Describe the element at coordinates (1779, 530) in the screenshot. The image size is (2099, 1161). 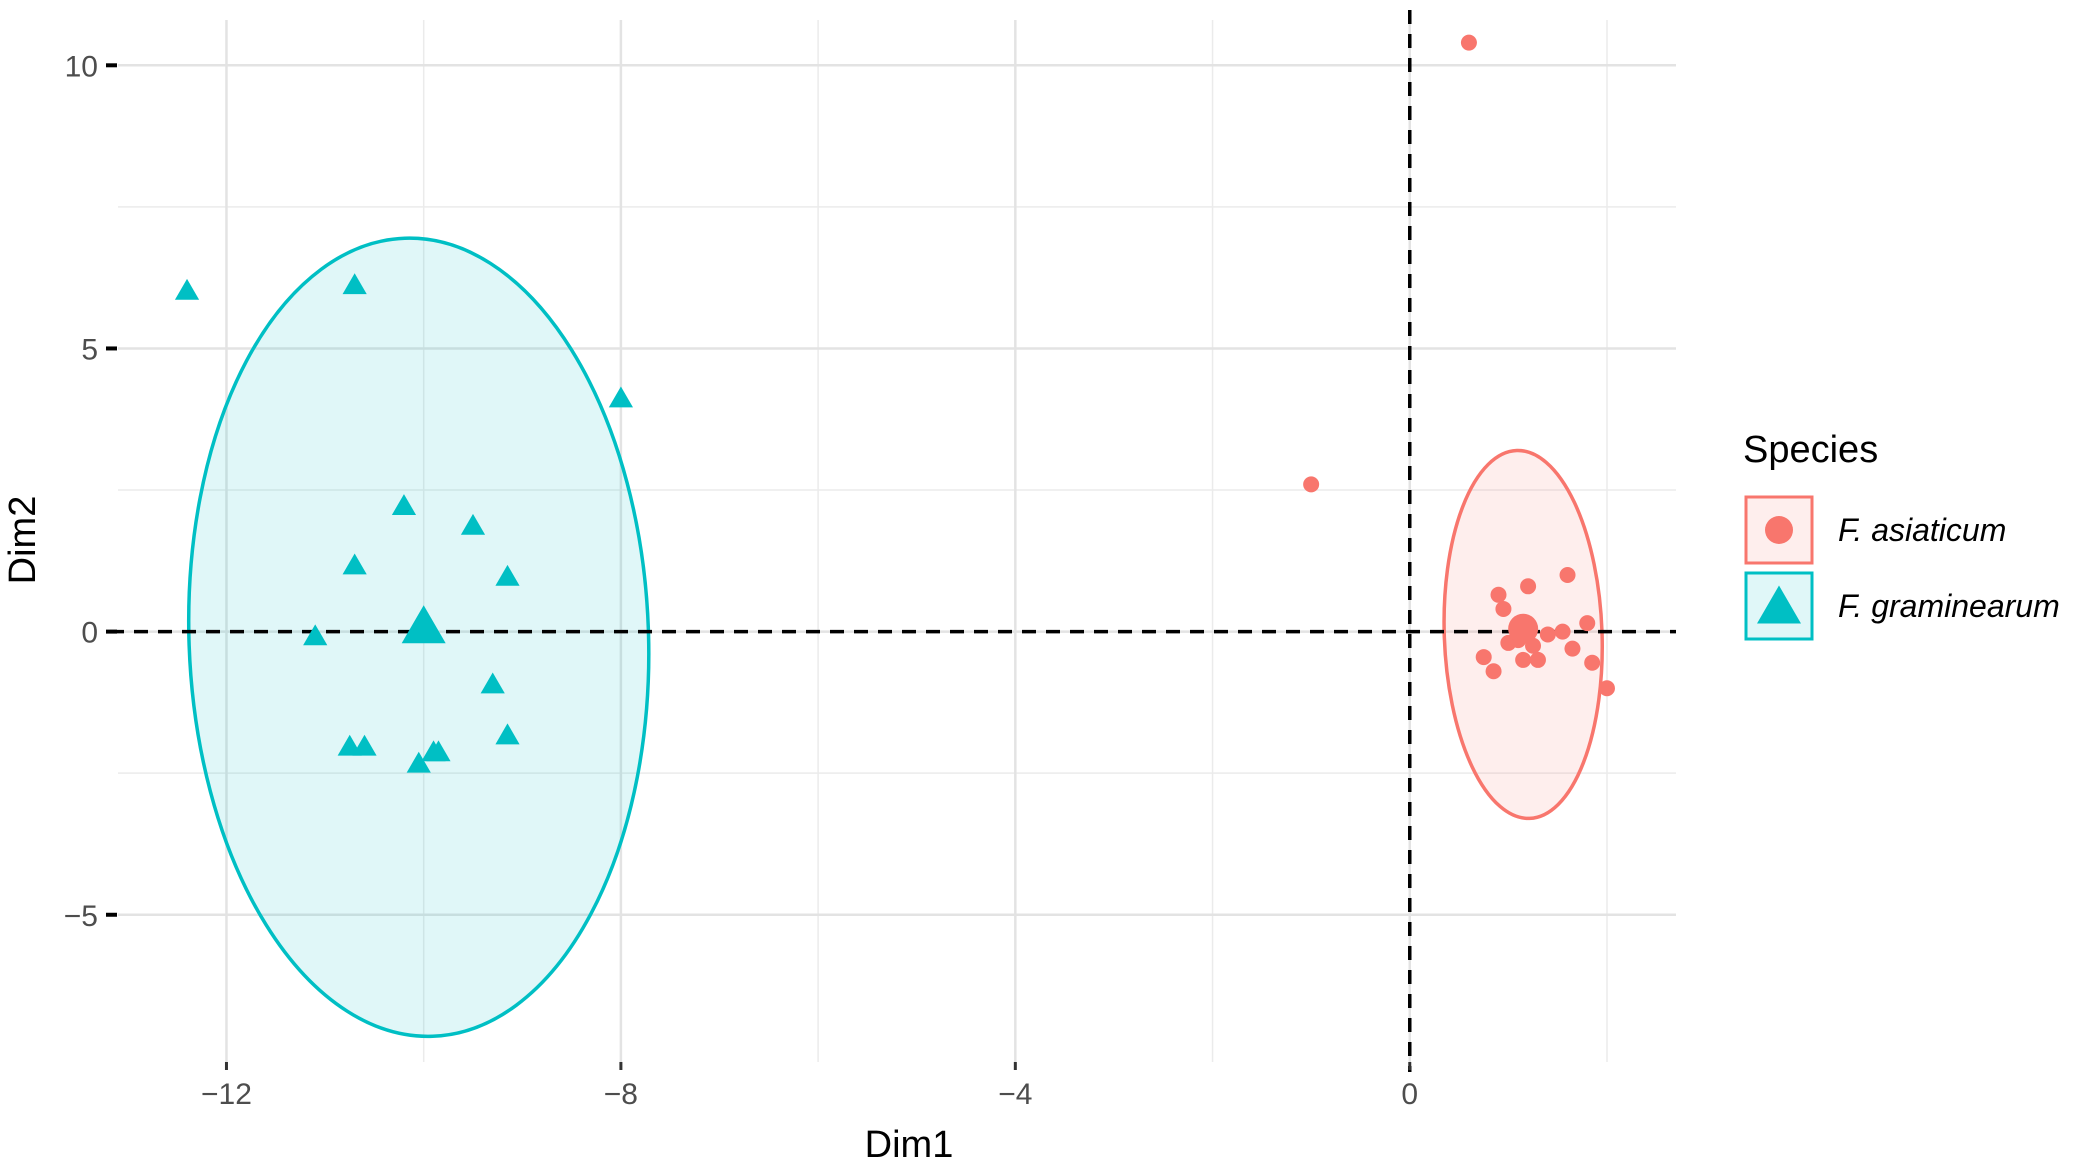
I see `legend-circle-icon` at that location.